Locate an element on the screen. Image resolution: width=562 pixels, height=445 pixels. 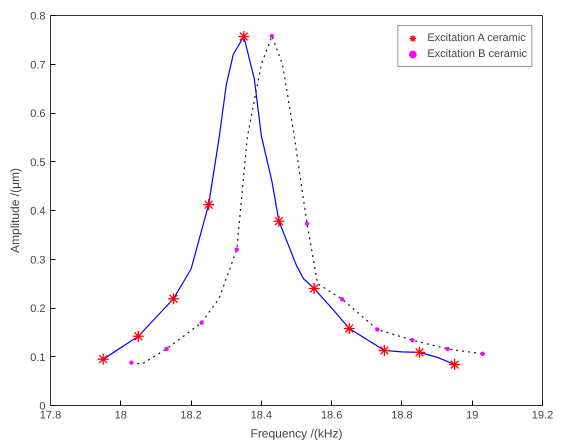
x-tick-label: 17.8 is located at coordinates (51, 416).